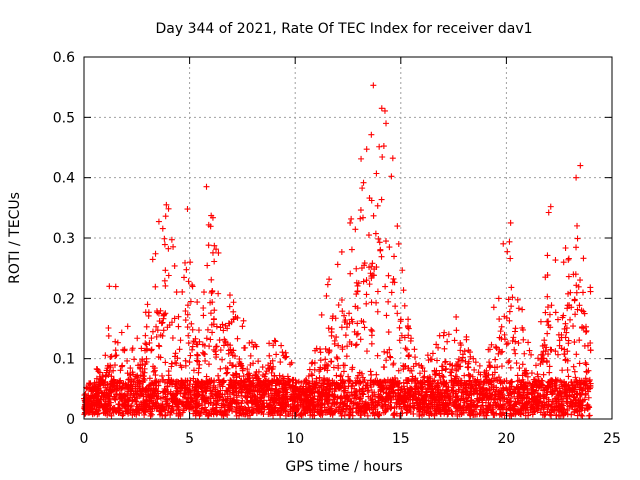 This screenshot has height=480, width=640. What do you see at coordinates (401, 439) in the screenshot?
I see `x-tick-label: 15` at bounding box center [401, 439].